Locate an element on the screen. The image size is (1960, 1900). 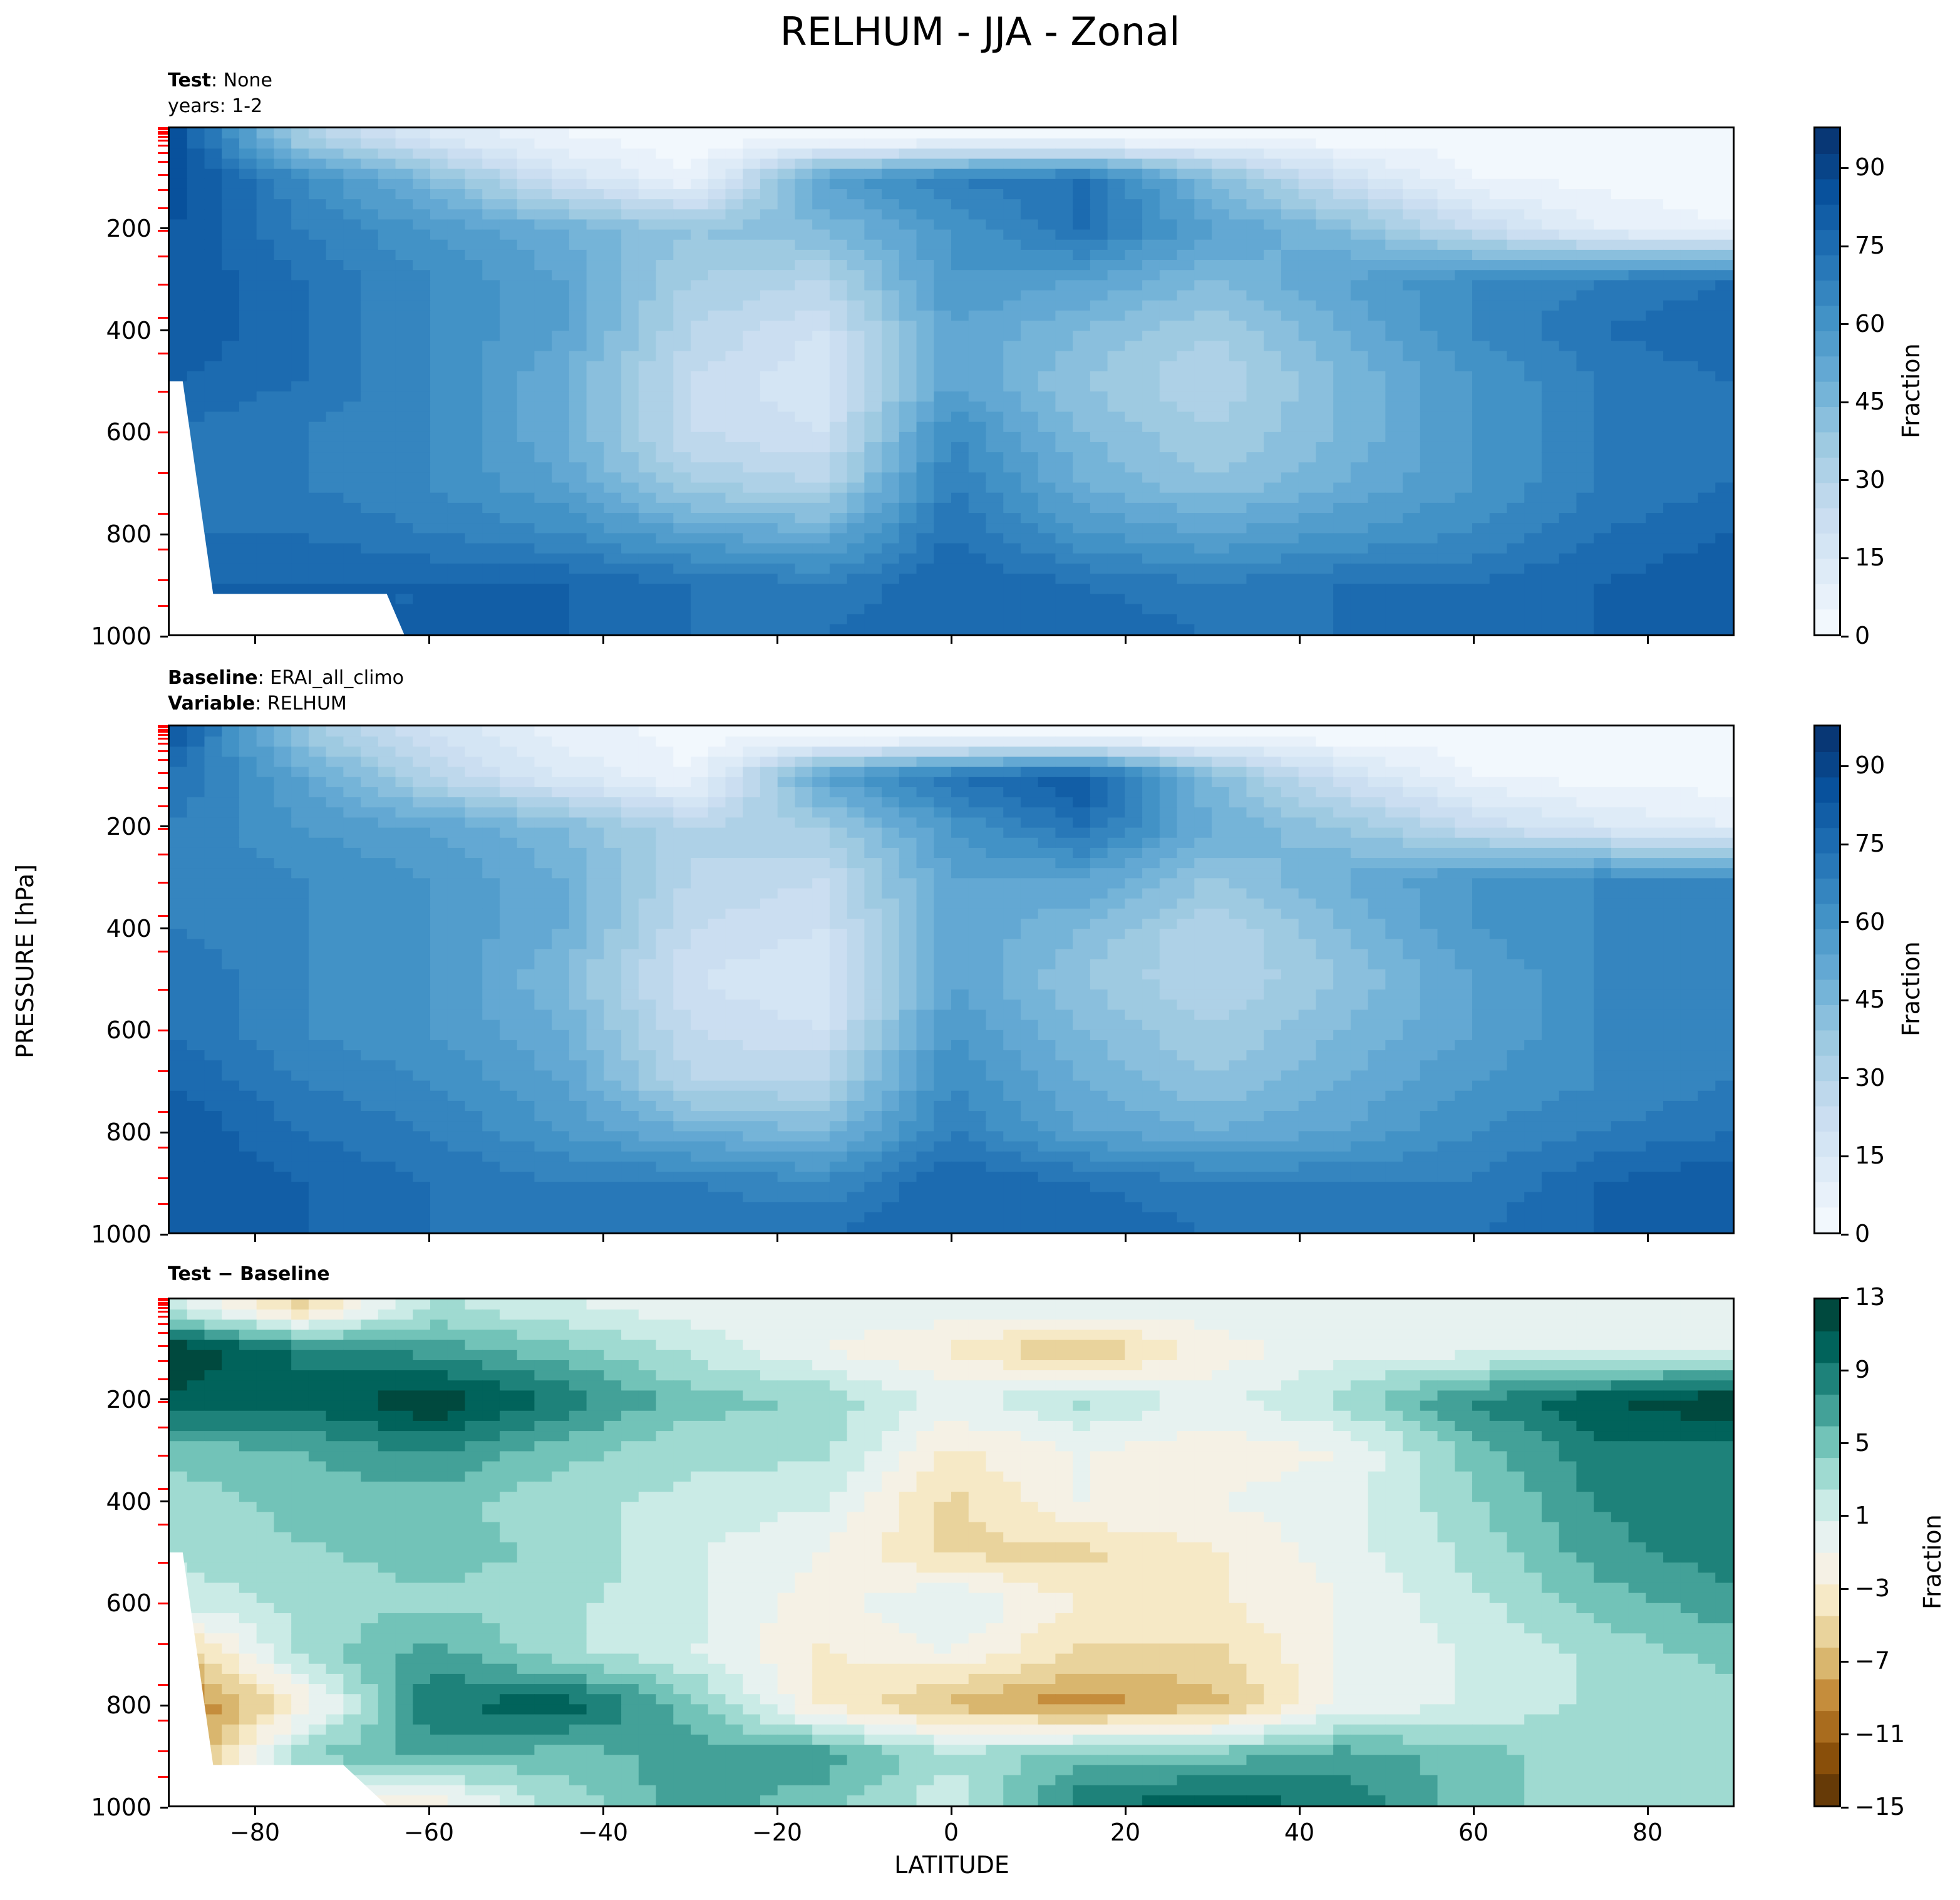
panel1-line1-bold: Test is located at coordinates (190, 80).